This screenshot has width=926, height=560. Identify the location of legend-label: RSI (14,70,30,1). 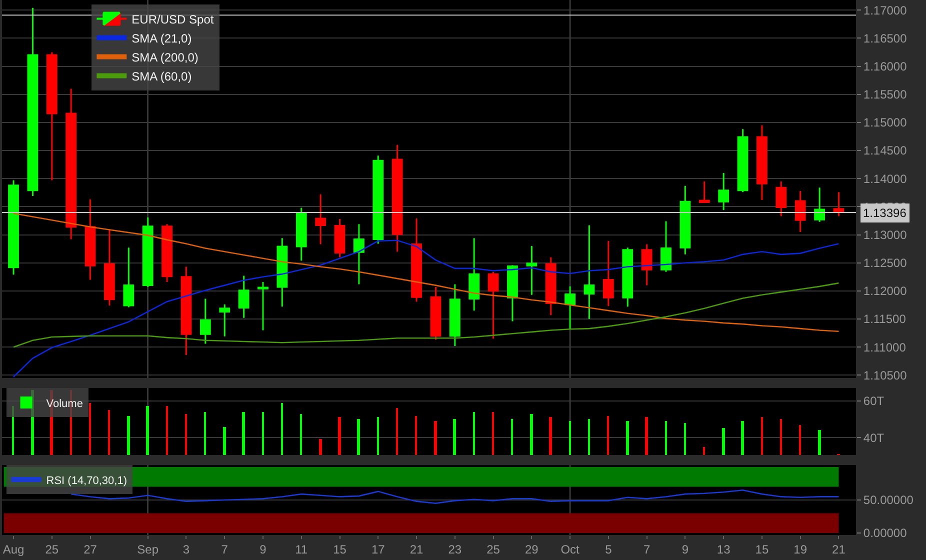
(86, 480).